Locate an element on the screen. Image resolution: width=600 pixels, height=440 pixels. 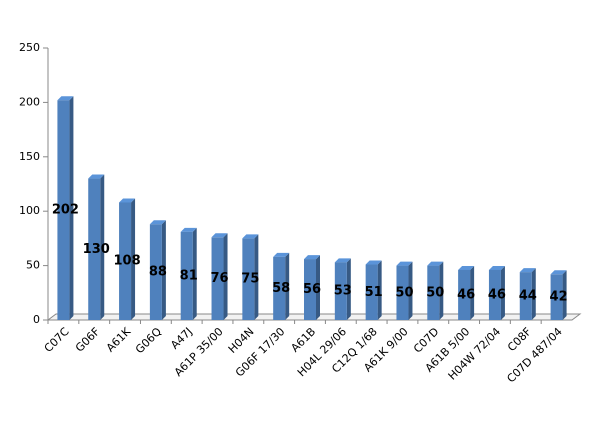
y-tick-label: 200 is located at coordinates (29, 101).